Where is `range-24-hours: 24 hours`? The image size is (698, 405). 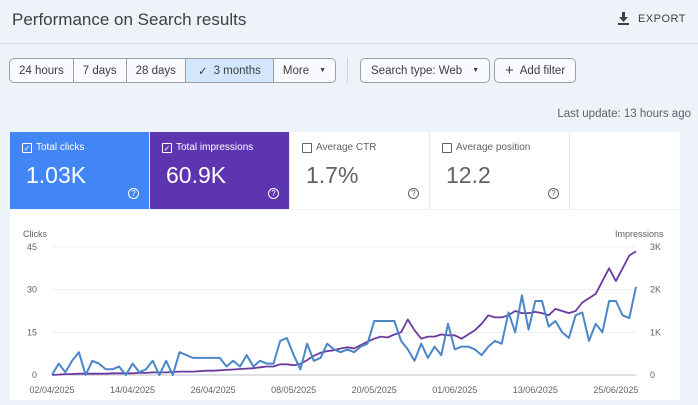 range-24-hours: 24 hours is located at coordinates (42, 70).